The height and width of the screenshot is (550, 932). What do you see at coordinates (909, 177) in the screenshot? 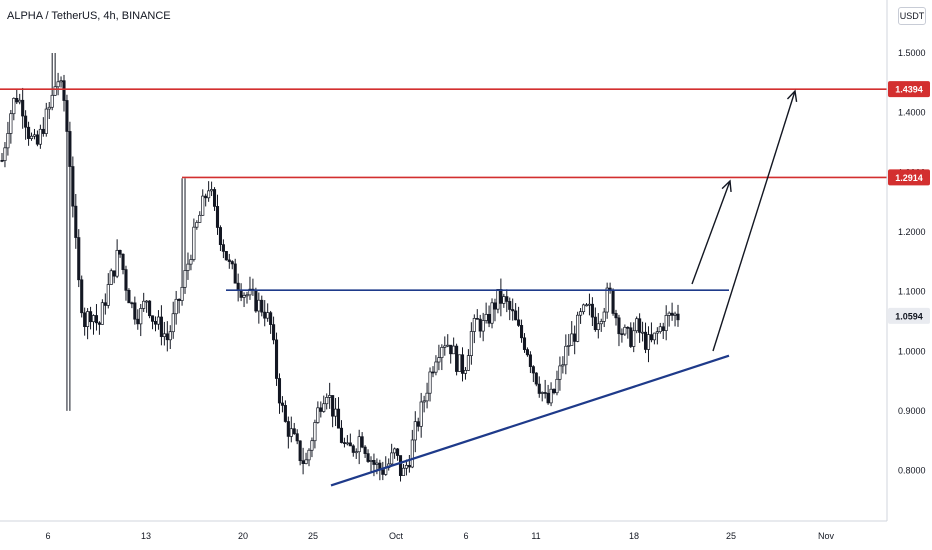
I see `price-tag-bg` at bounding box center [909, 177].